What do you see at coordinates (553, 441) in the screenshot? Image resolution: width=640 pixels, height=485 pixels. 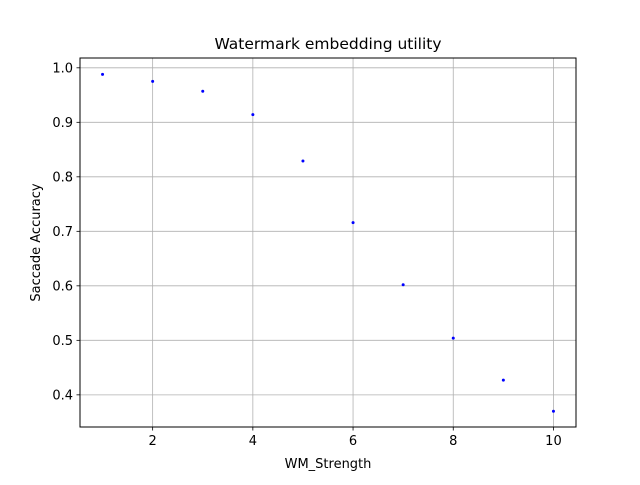 I see `x-tick-label: 10` at bounding box center [553, 441].